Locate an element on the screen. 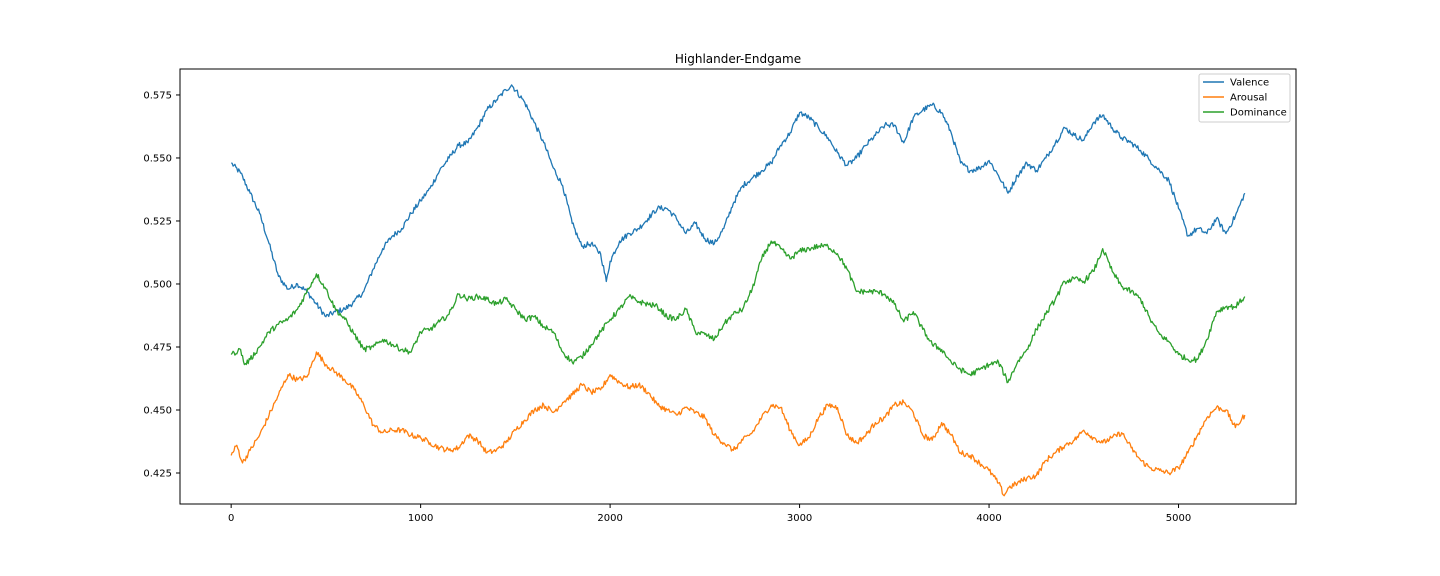 This screenshot has height=576, width=1440. y-tick-label: 0.550 is located at coordinates (157, 158).